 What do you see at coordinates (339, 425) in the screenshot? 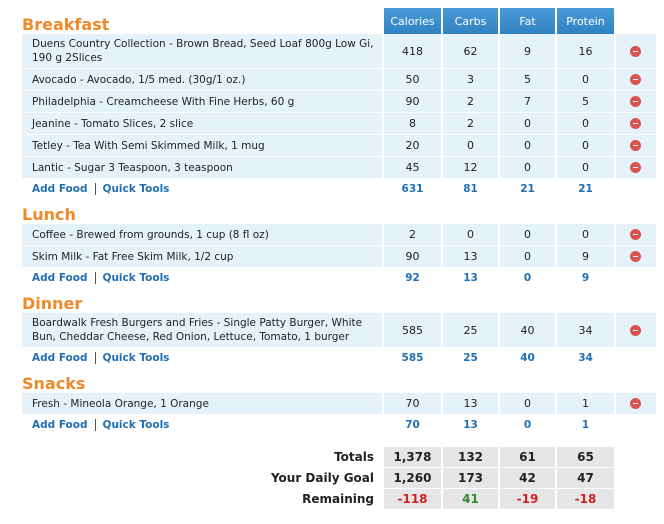
I see `meal-footer: Add Food Quick Tools 70 13 0 1` at bounding box center [339, 425].